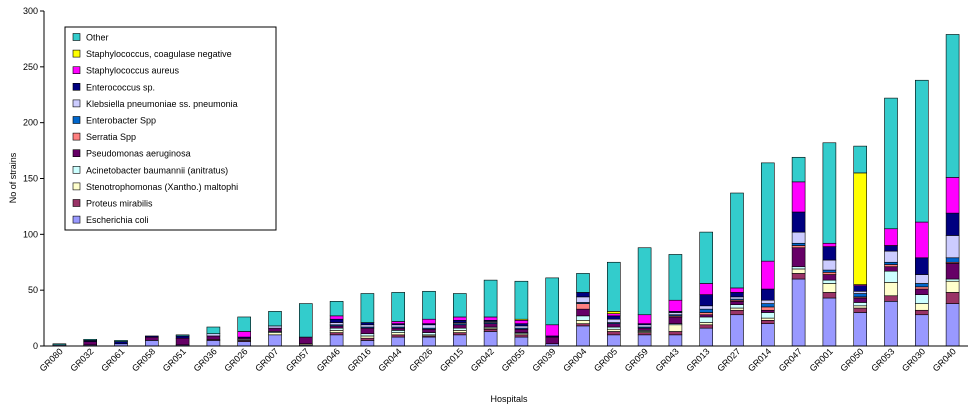 The width and height of the screenshot is (976, 409). Describe the element at coordinates (119, 204) in the screenshot. I see `legend-label: Proteus mirabilis` at that location.